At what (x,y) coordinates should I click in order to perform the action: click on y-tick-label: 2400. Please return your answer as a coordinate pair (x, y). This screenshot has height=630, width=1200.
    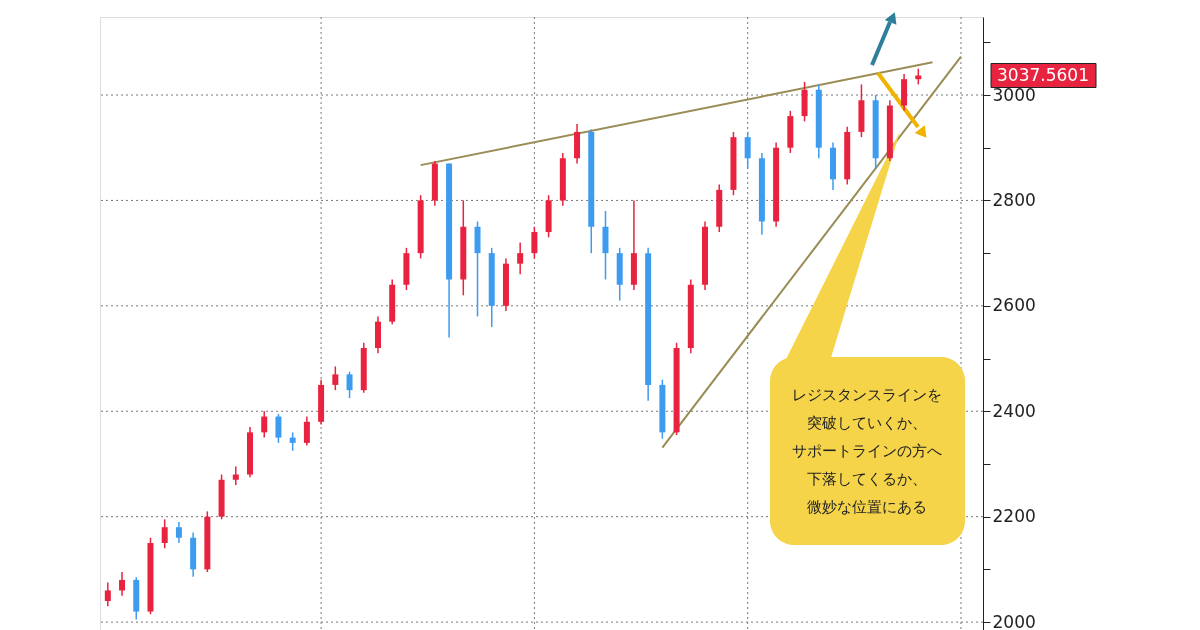
    Looking at the image, I should click on (1014, 410).